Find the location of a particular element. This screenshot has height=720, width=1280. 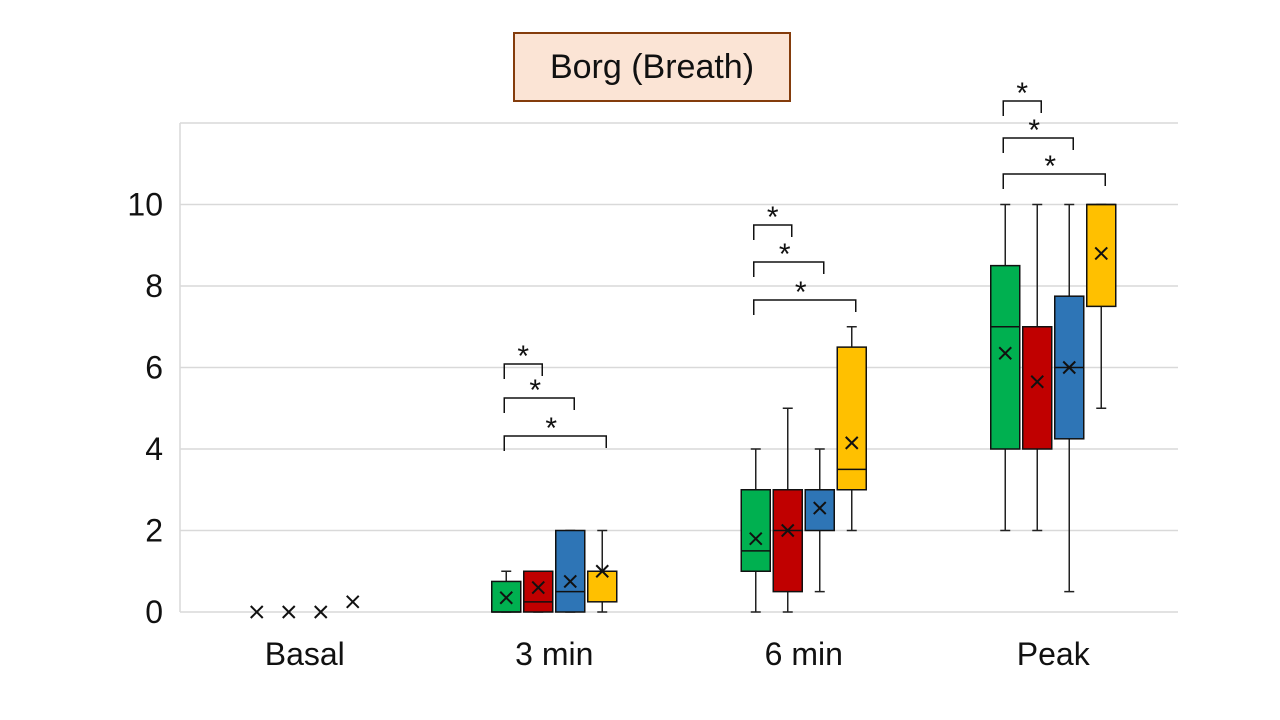

y-tick-label: 8 is located at coordinates (154, 286).